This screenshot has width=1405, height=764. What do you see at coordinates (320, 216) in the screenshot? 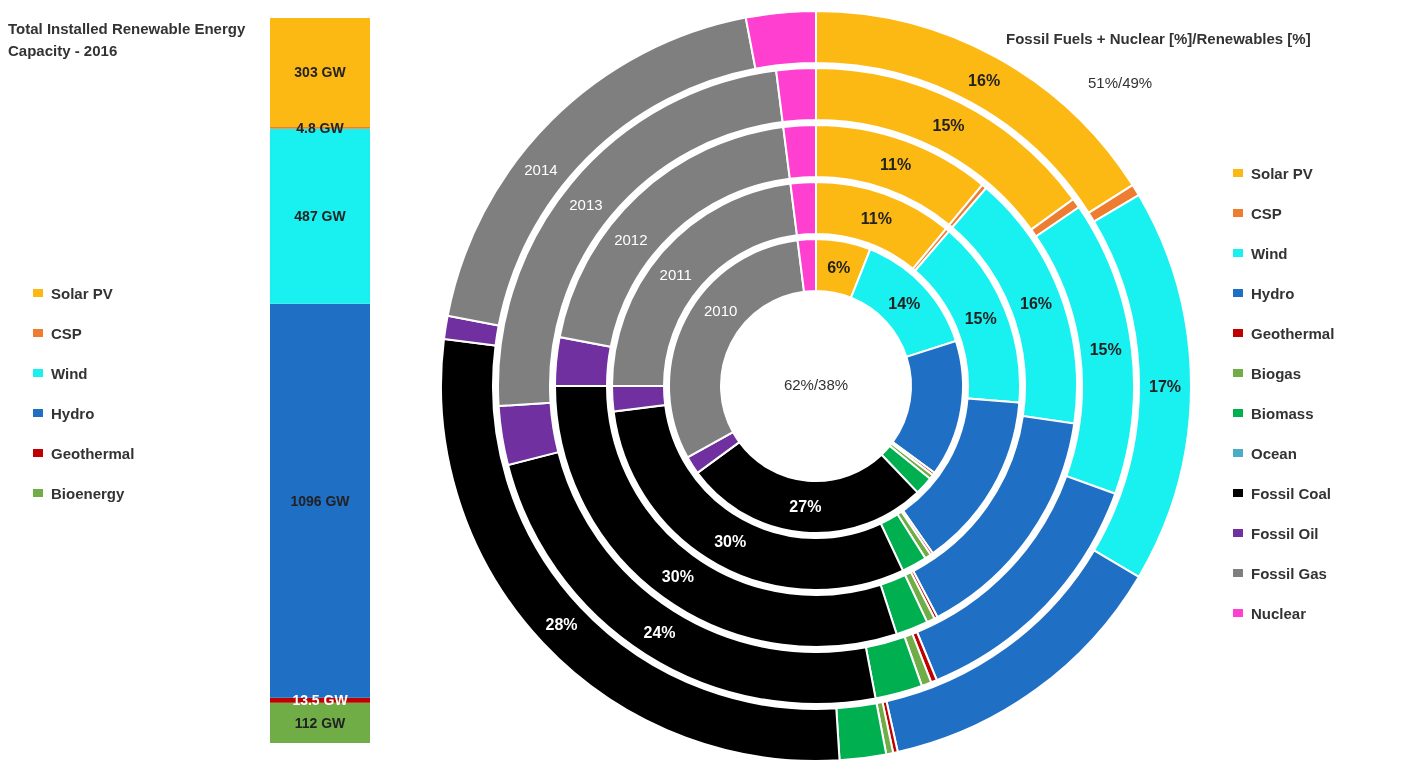
I see `data-label: 487 GW` at bounding box center [320, 216].